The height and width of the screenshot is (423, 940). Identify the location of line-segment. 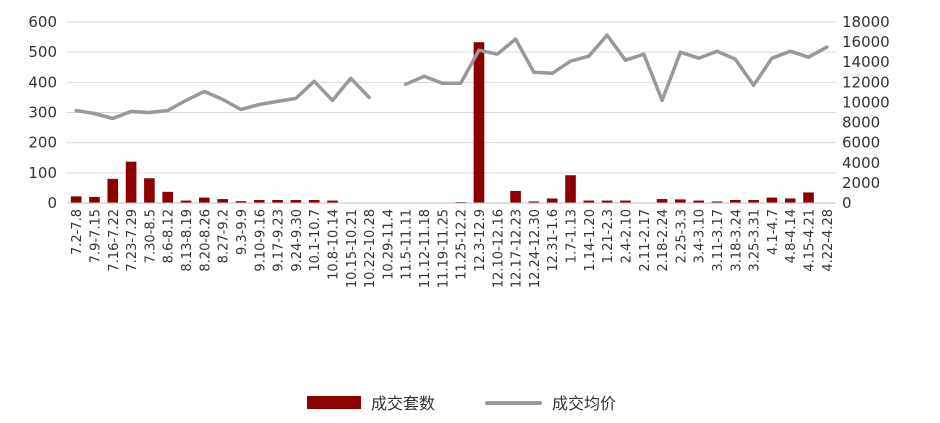
(616, 68).